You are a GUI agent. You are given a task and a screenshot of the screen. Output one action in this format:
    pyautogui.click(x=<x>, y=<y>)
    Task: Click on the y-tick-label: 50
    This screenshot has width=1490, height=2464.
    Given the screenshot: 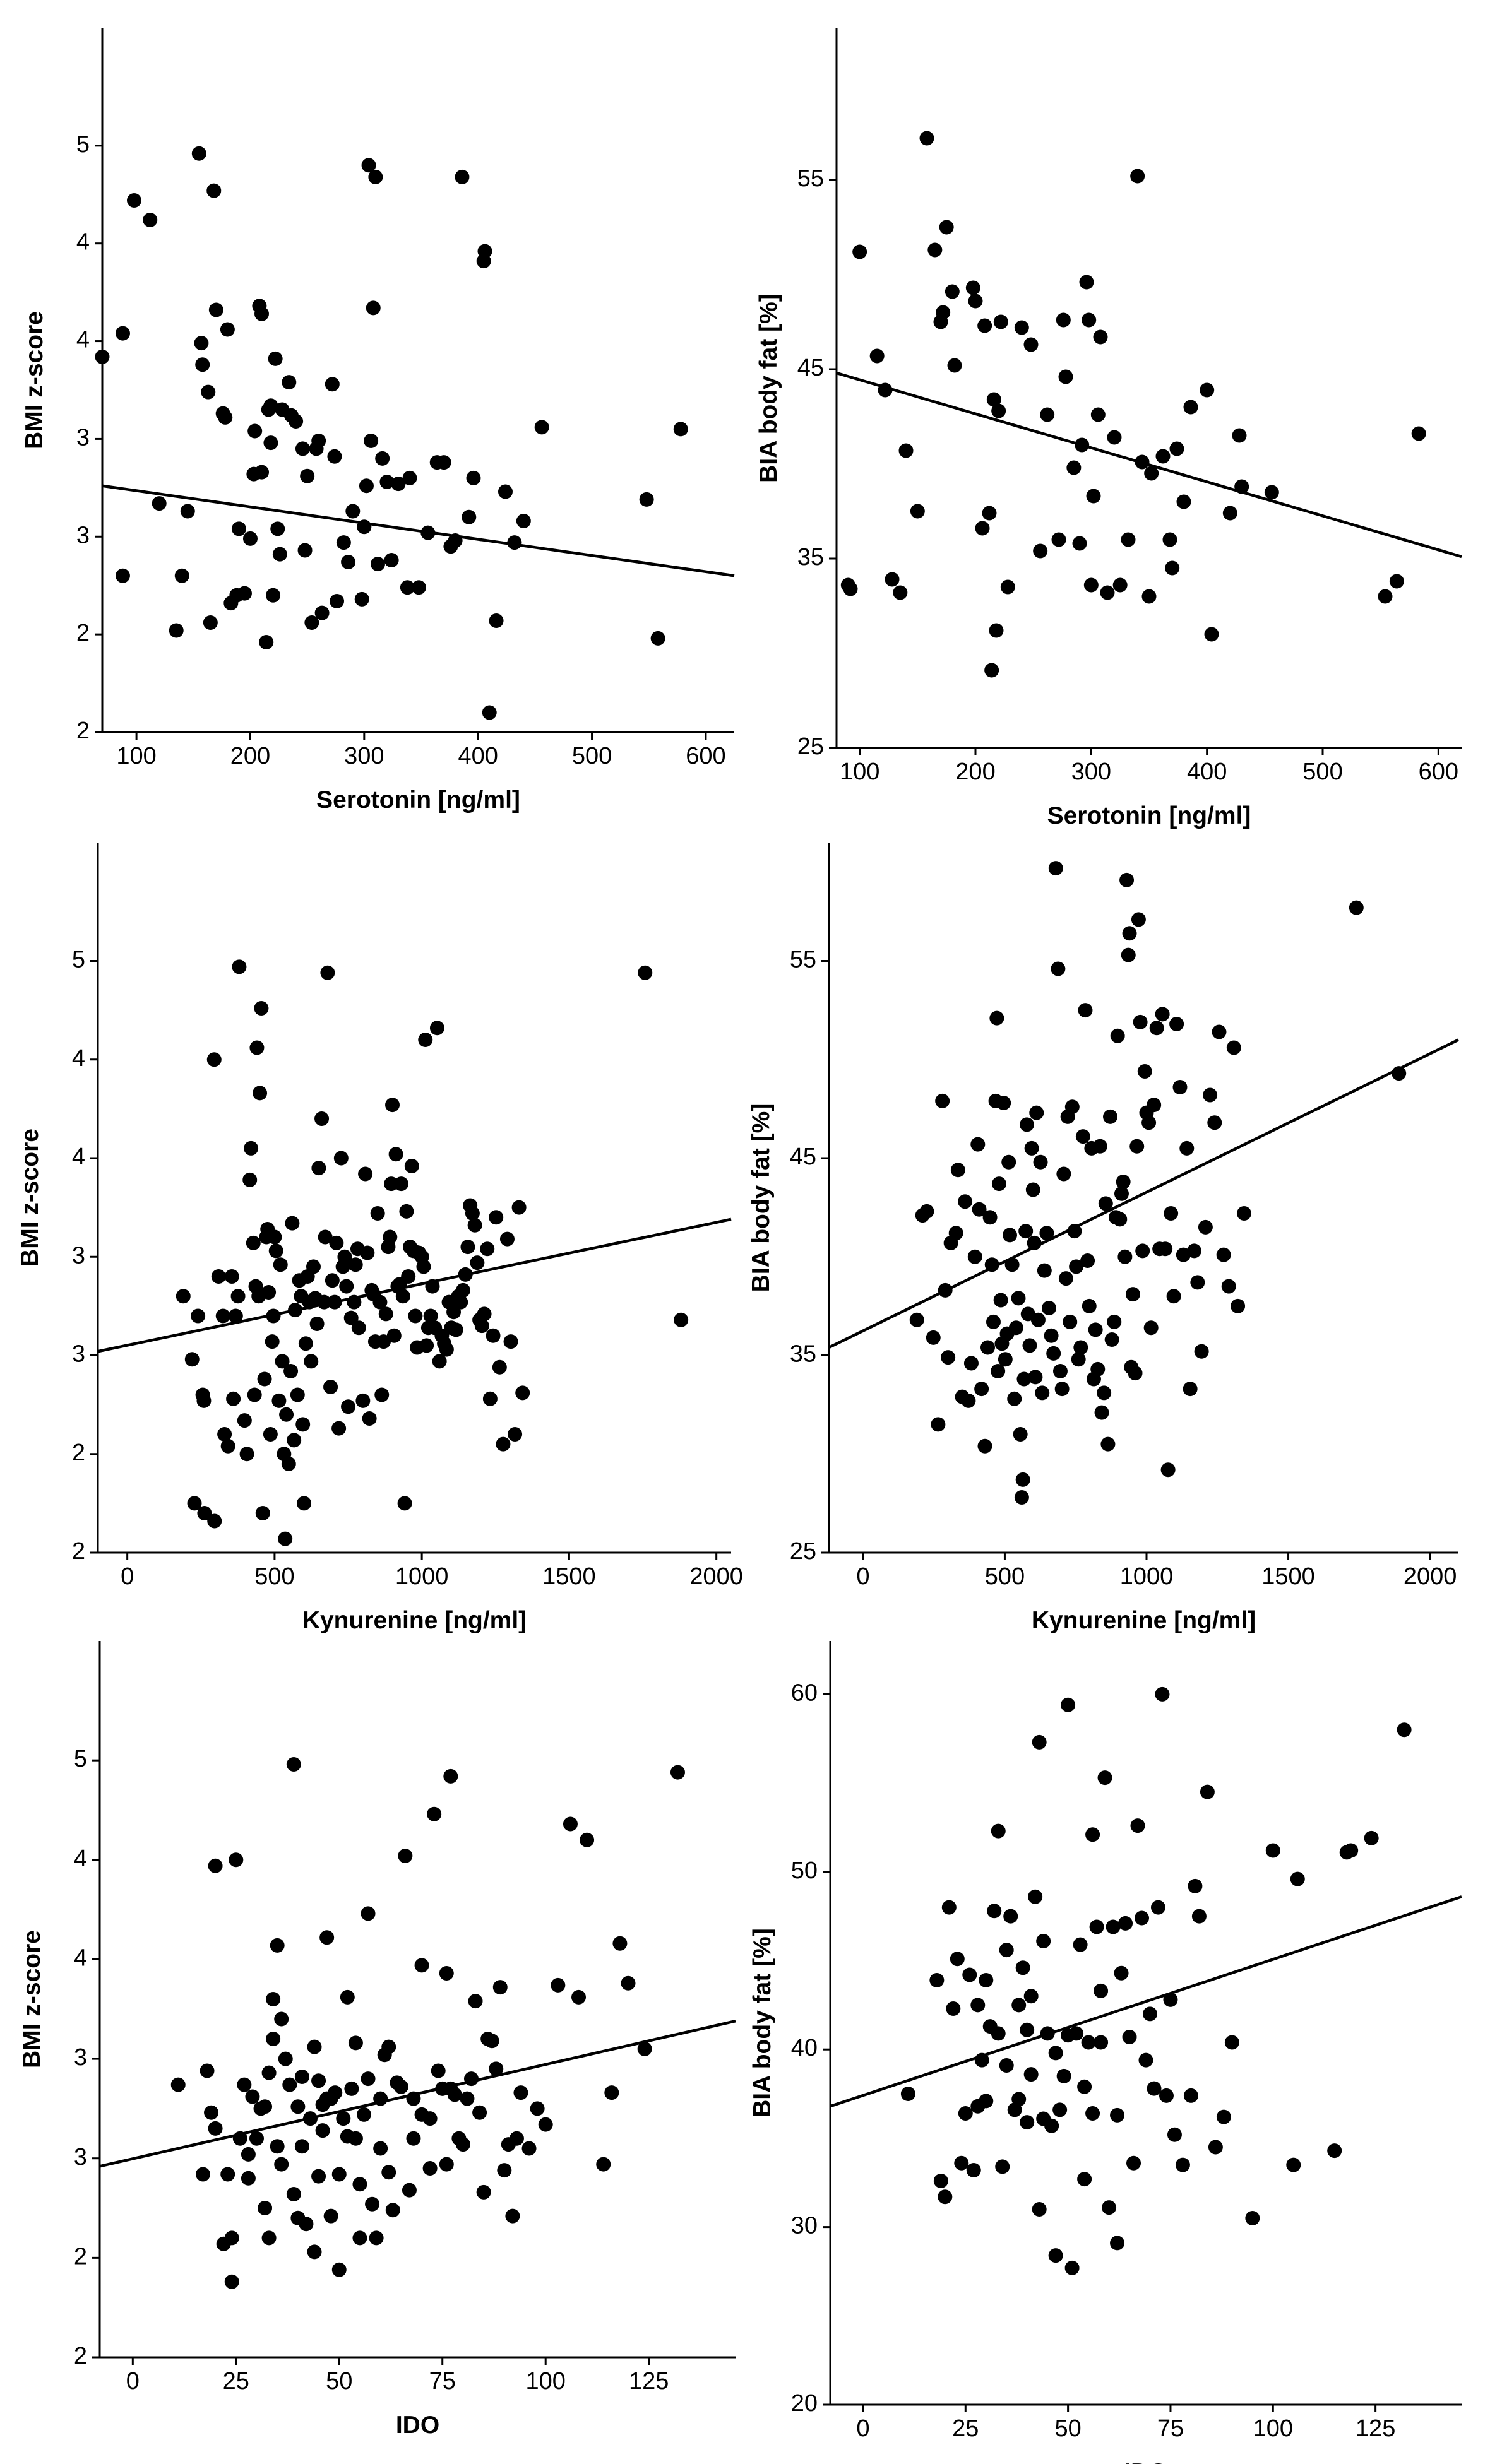 What is the action you would take?
    pyautogui.click(x=804, y=1871)
    